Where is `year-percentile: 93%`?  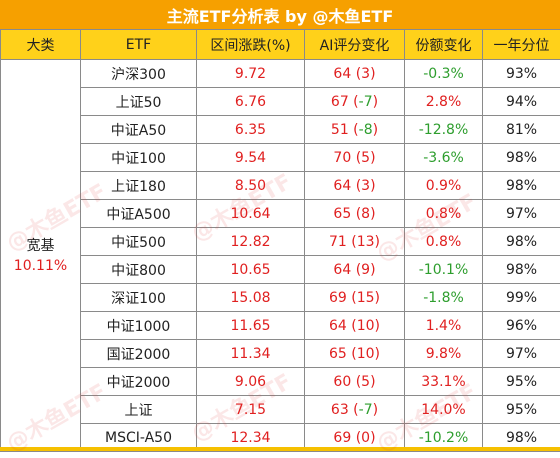
year-percentile: 93% is located at coordinates (521, 74).